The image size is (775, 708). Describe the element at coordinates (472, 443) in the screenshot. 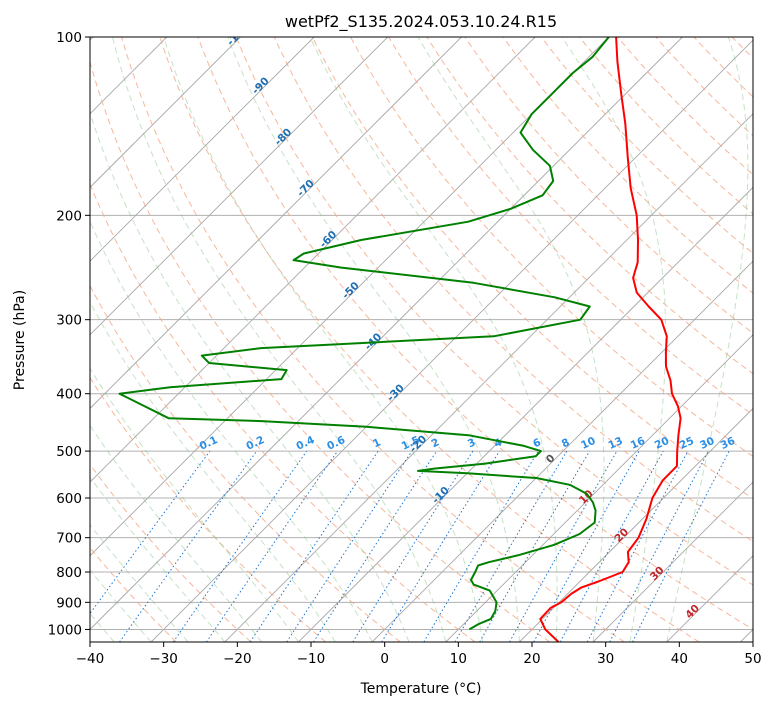

I see `mixing-ratio-label: 3` at that location.